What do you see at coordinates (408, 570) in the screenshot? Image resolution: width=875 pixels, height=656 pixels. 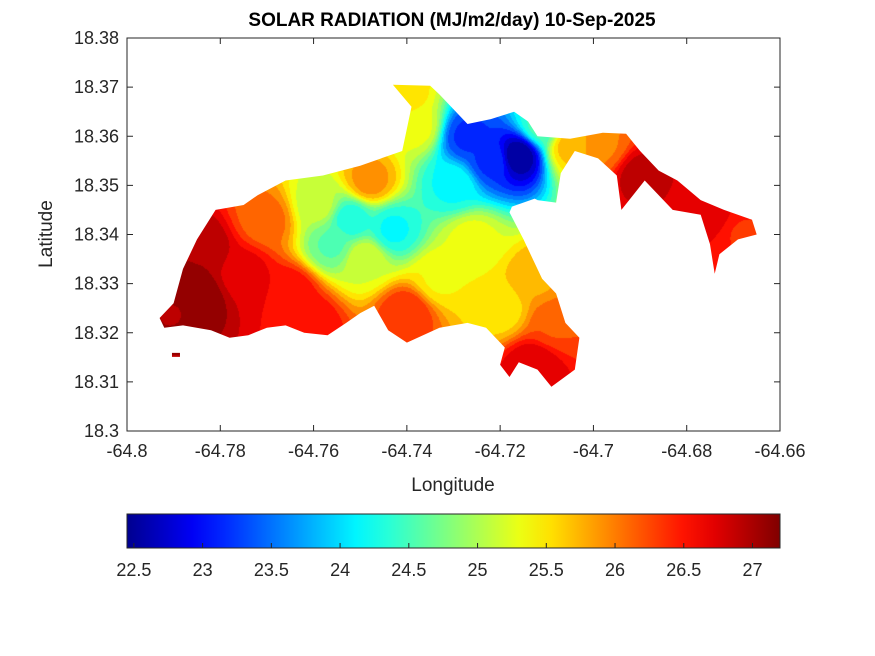 I see `colorbar-tick-label: 24.5` at bounding box center [408, 570].